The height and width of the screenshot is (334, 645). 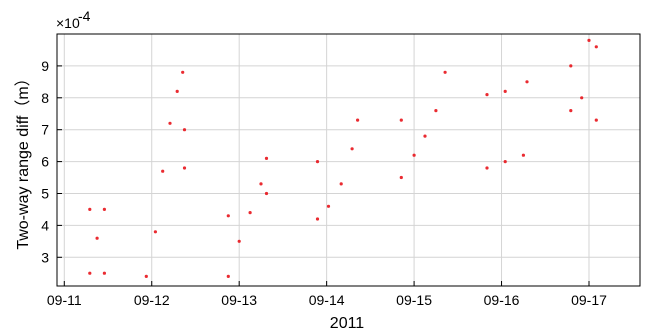 I want to click on y-tick-label: 6, so click(x=45, y=162).